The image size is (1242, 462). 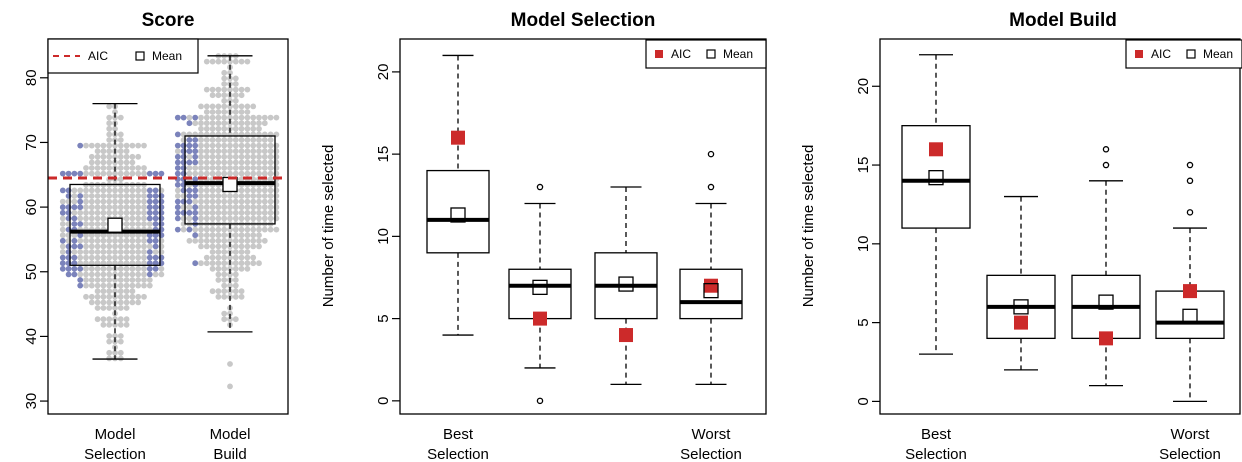 I want to click on legend-aic-swatch, so click(x=659, y=54).